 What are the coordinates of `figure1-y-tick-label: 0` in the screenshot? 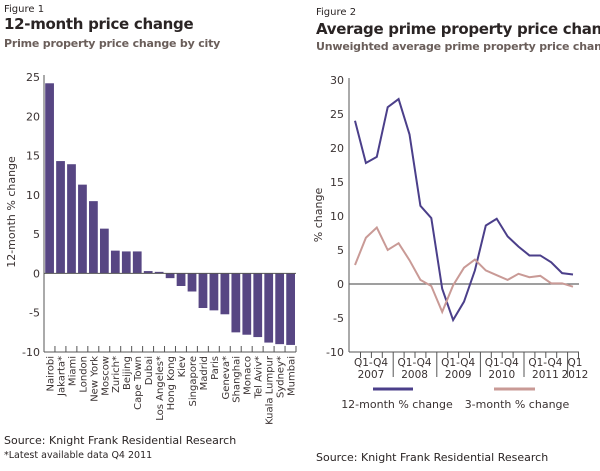 It's located at (36, 273).